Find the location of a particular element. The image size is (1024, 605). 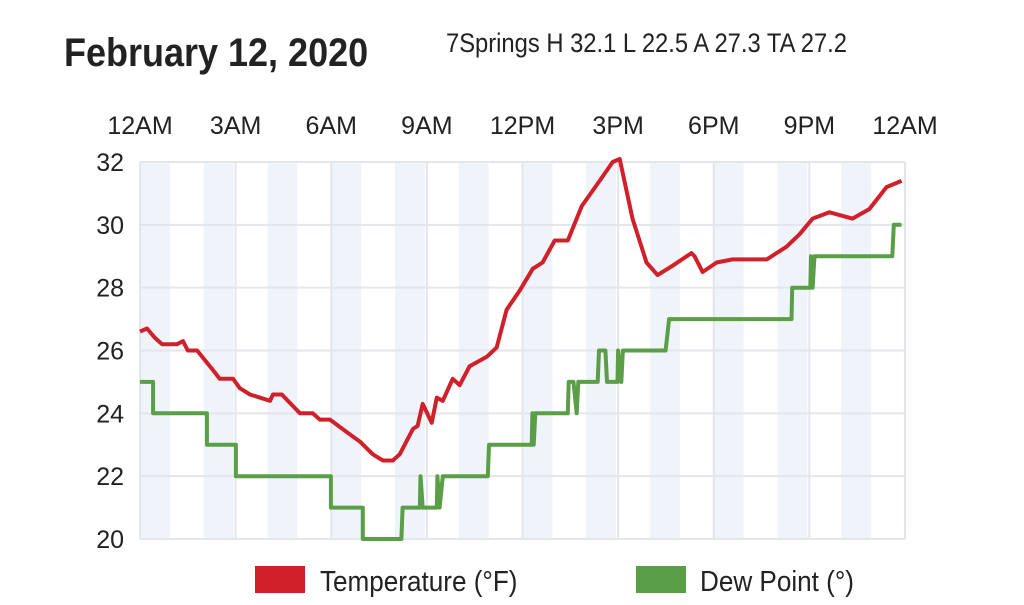

y-tick-label: 26 is located at coordinates (110, 352).